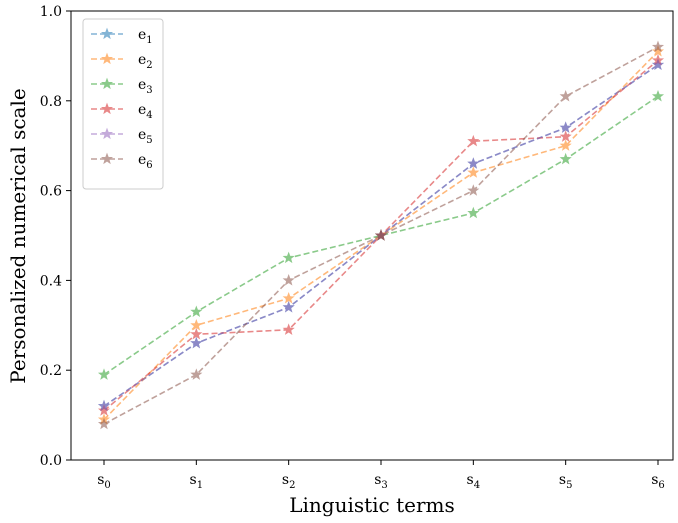  Describe the element at coordinates (145, 136) in the screenshot. I see `legend-label: e5` at that location.